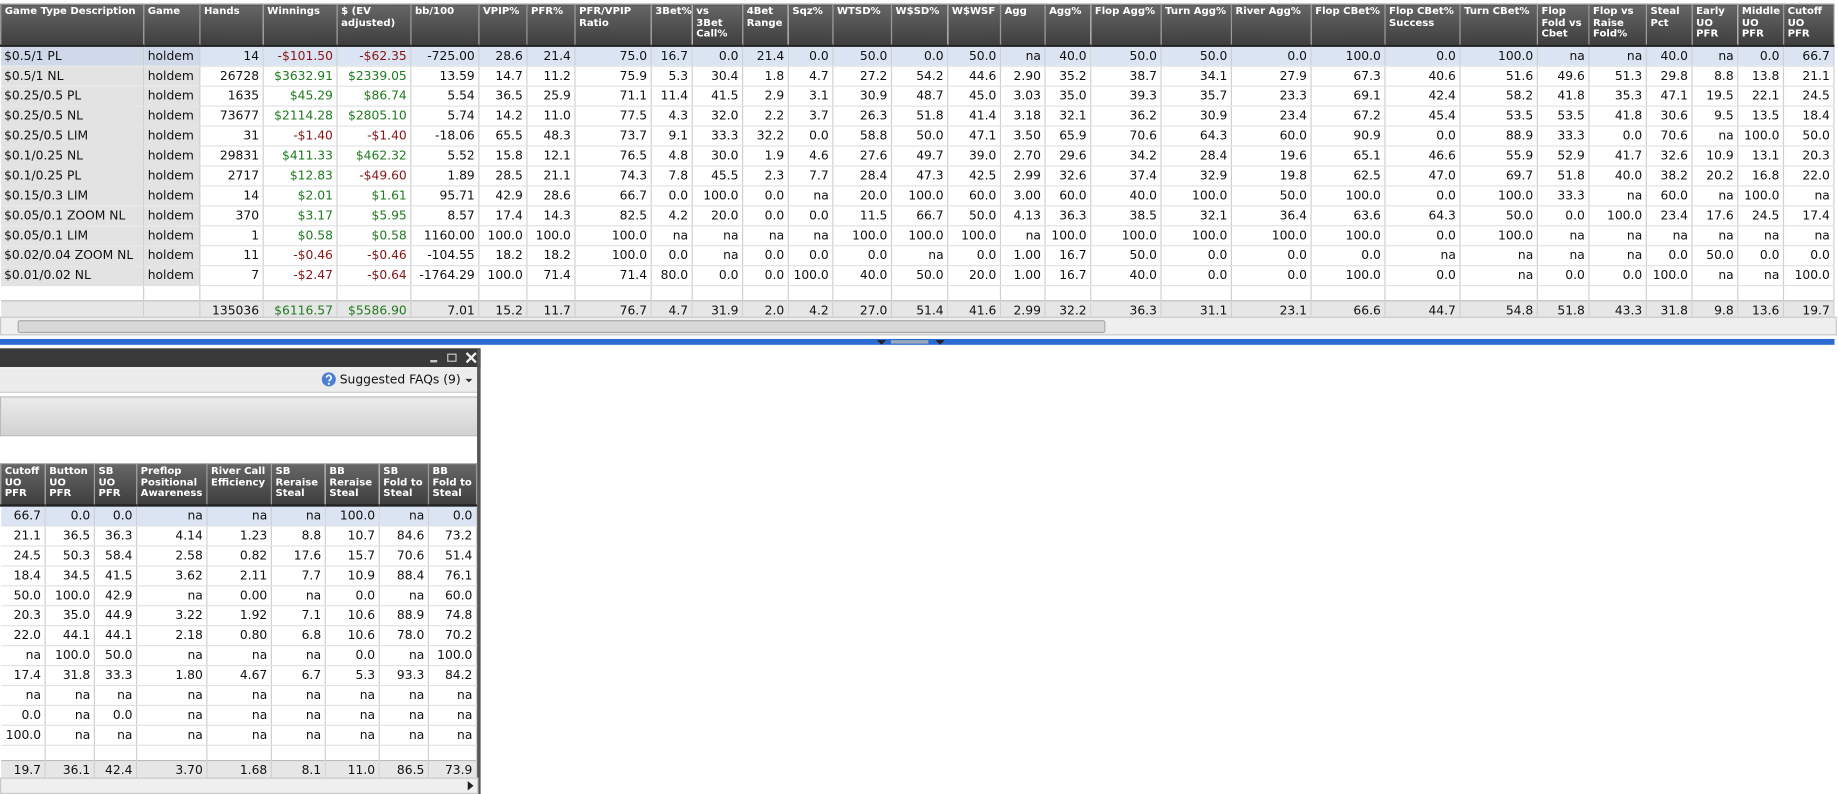 This screenshot has width=1838, height=794. Describe the element at coordinates (974, 276) in the screenshot. I see `cell: 20.0` at that location.